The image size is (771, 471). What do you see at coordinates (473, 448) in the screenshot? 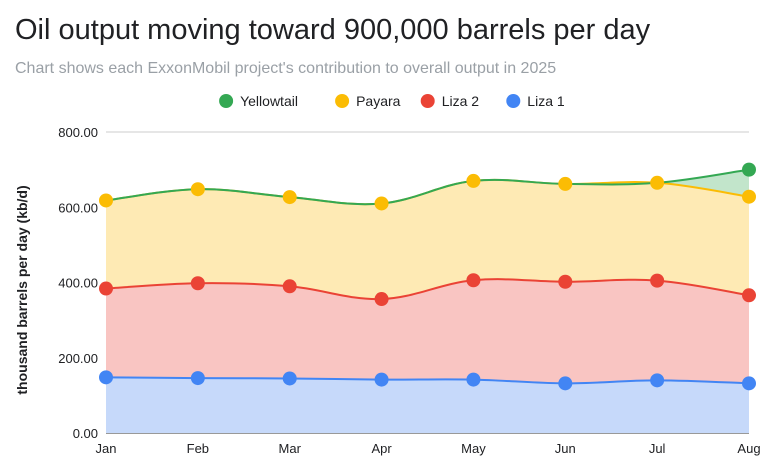
I see `x-tick-label: May` at bounding box center [473, 448].